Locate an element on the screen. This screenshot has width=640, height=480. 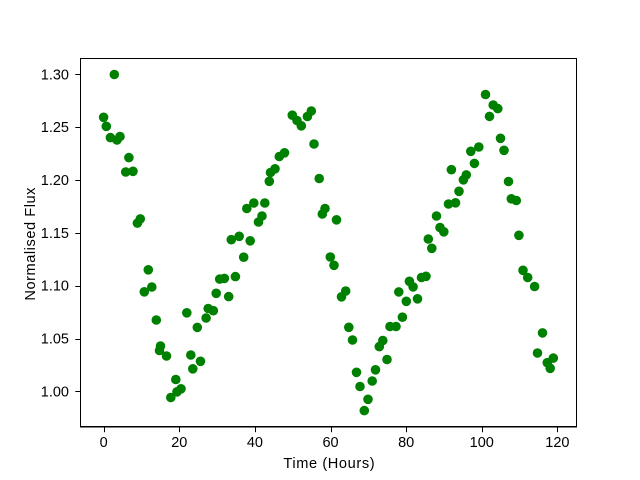
svg-text: 1.05 is located at coordinates (55, 340).